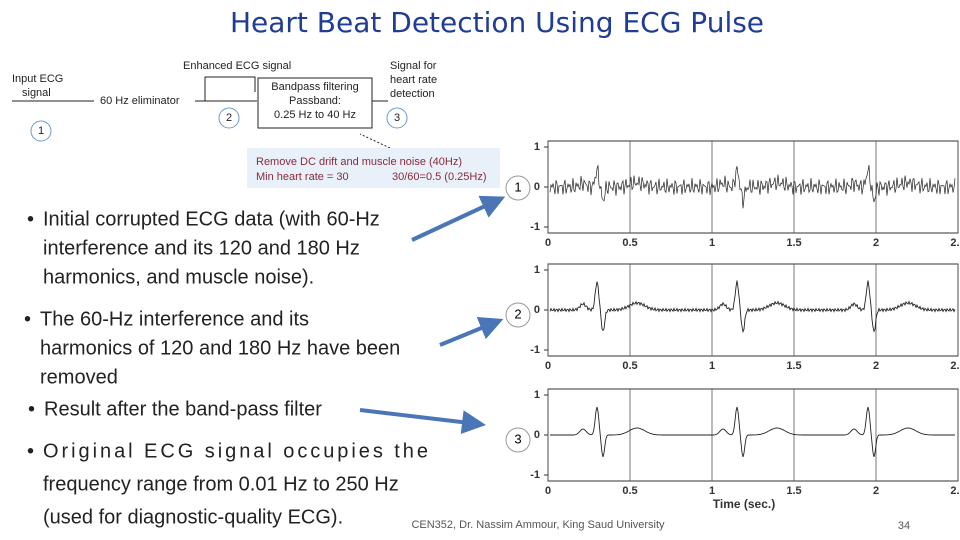 The image size is (960, 540). What do you see at coordinates (904, 526) in the screenshot?
I see `page-number: 34` at bounding box center [904, 526].